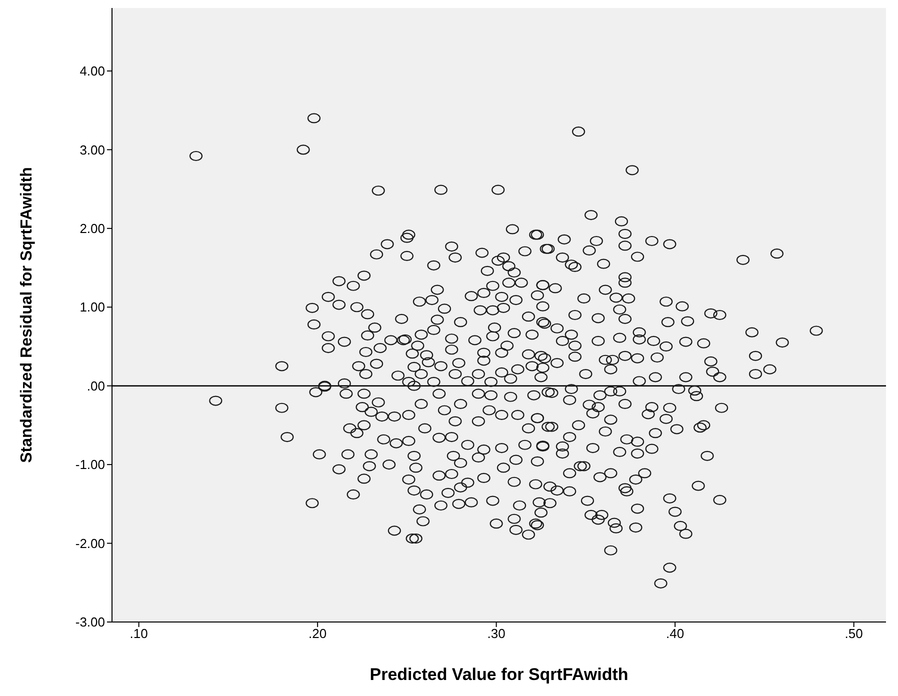 This screenshot has width=898, height=696. I want to click on y-axis-title: Standardized Residual for SqrtFAwidth, so click(27, 315).